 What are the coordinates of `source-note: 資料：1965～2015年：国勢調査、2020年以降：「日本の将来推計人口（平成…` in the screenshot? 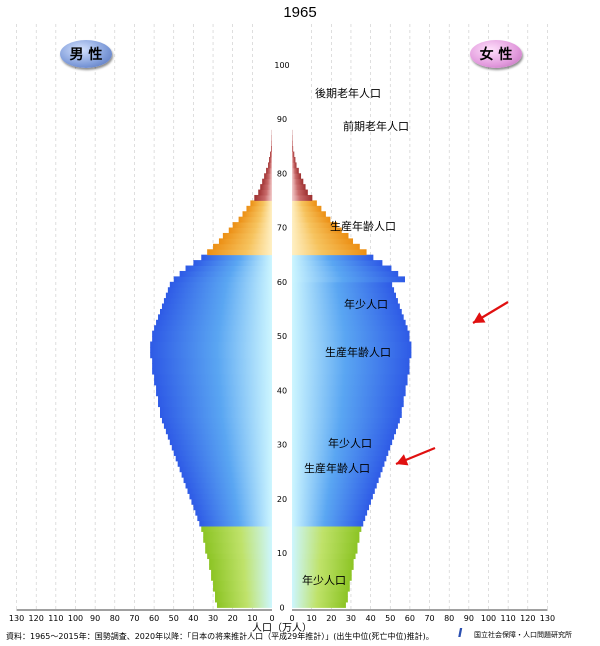 It's located at (220, 636).